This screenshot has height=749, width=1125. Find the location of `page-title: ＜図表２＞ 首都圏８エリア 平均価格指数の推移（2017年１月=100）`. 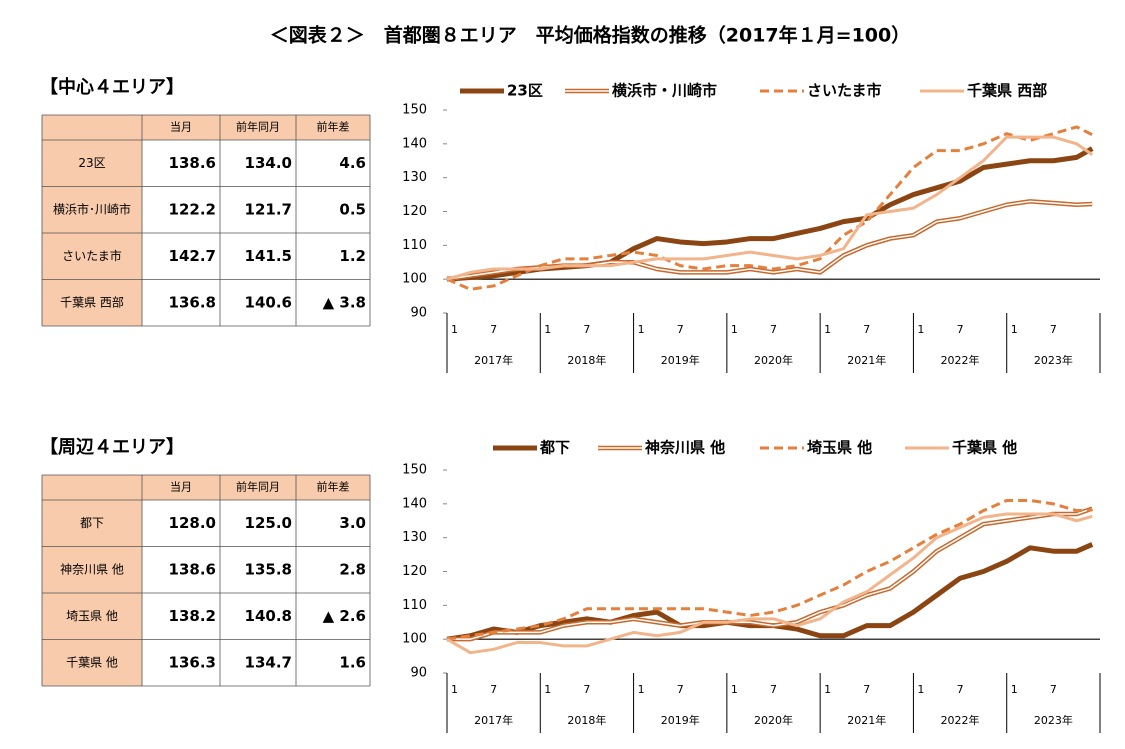

page-title: ＜図表２＞ 首都圏８エリア 平均価格指数の推移（2017年１月=100） is located at coordinates (590, 35).